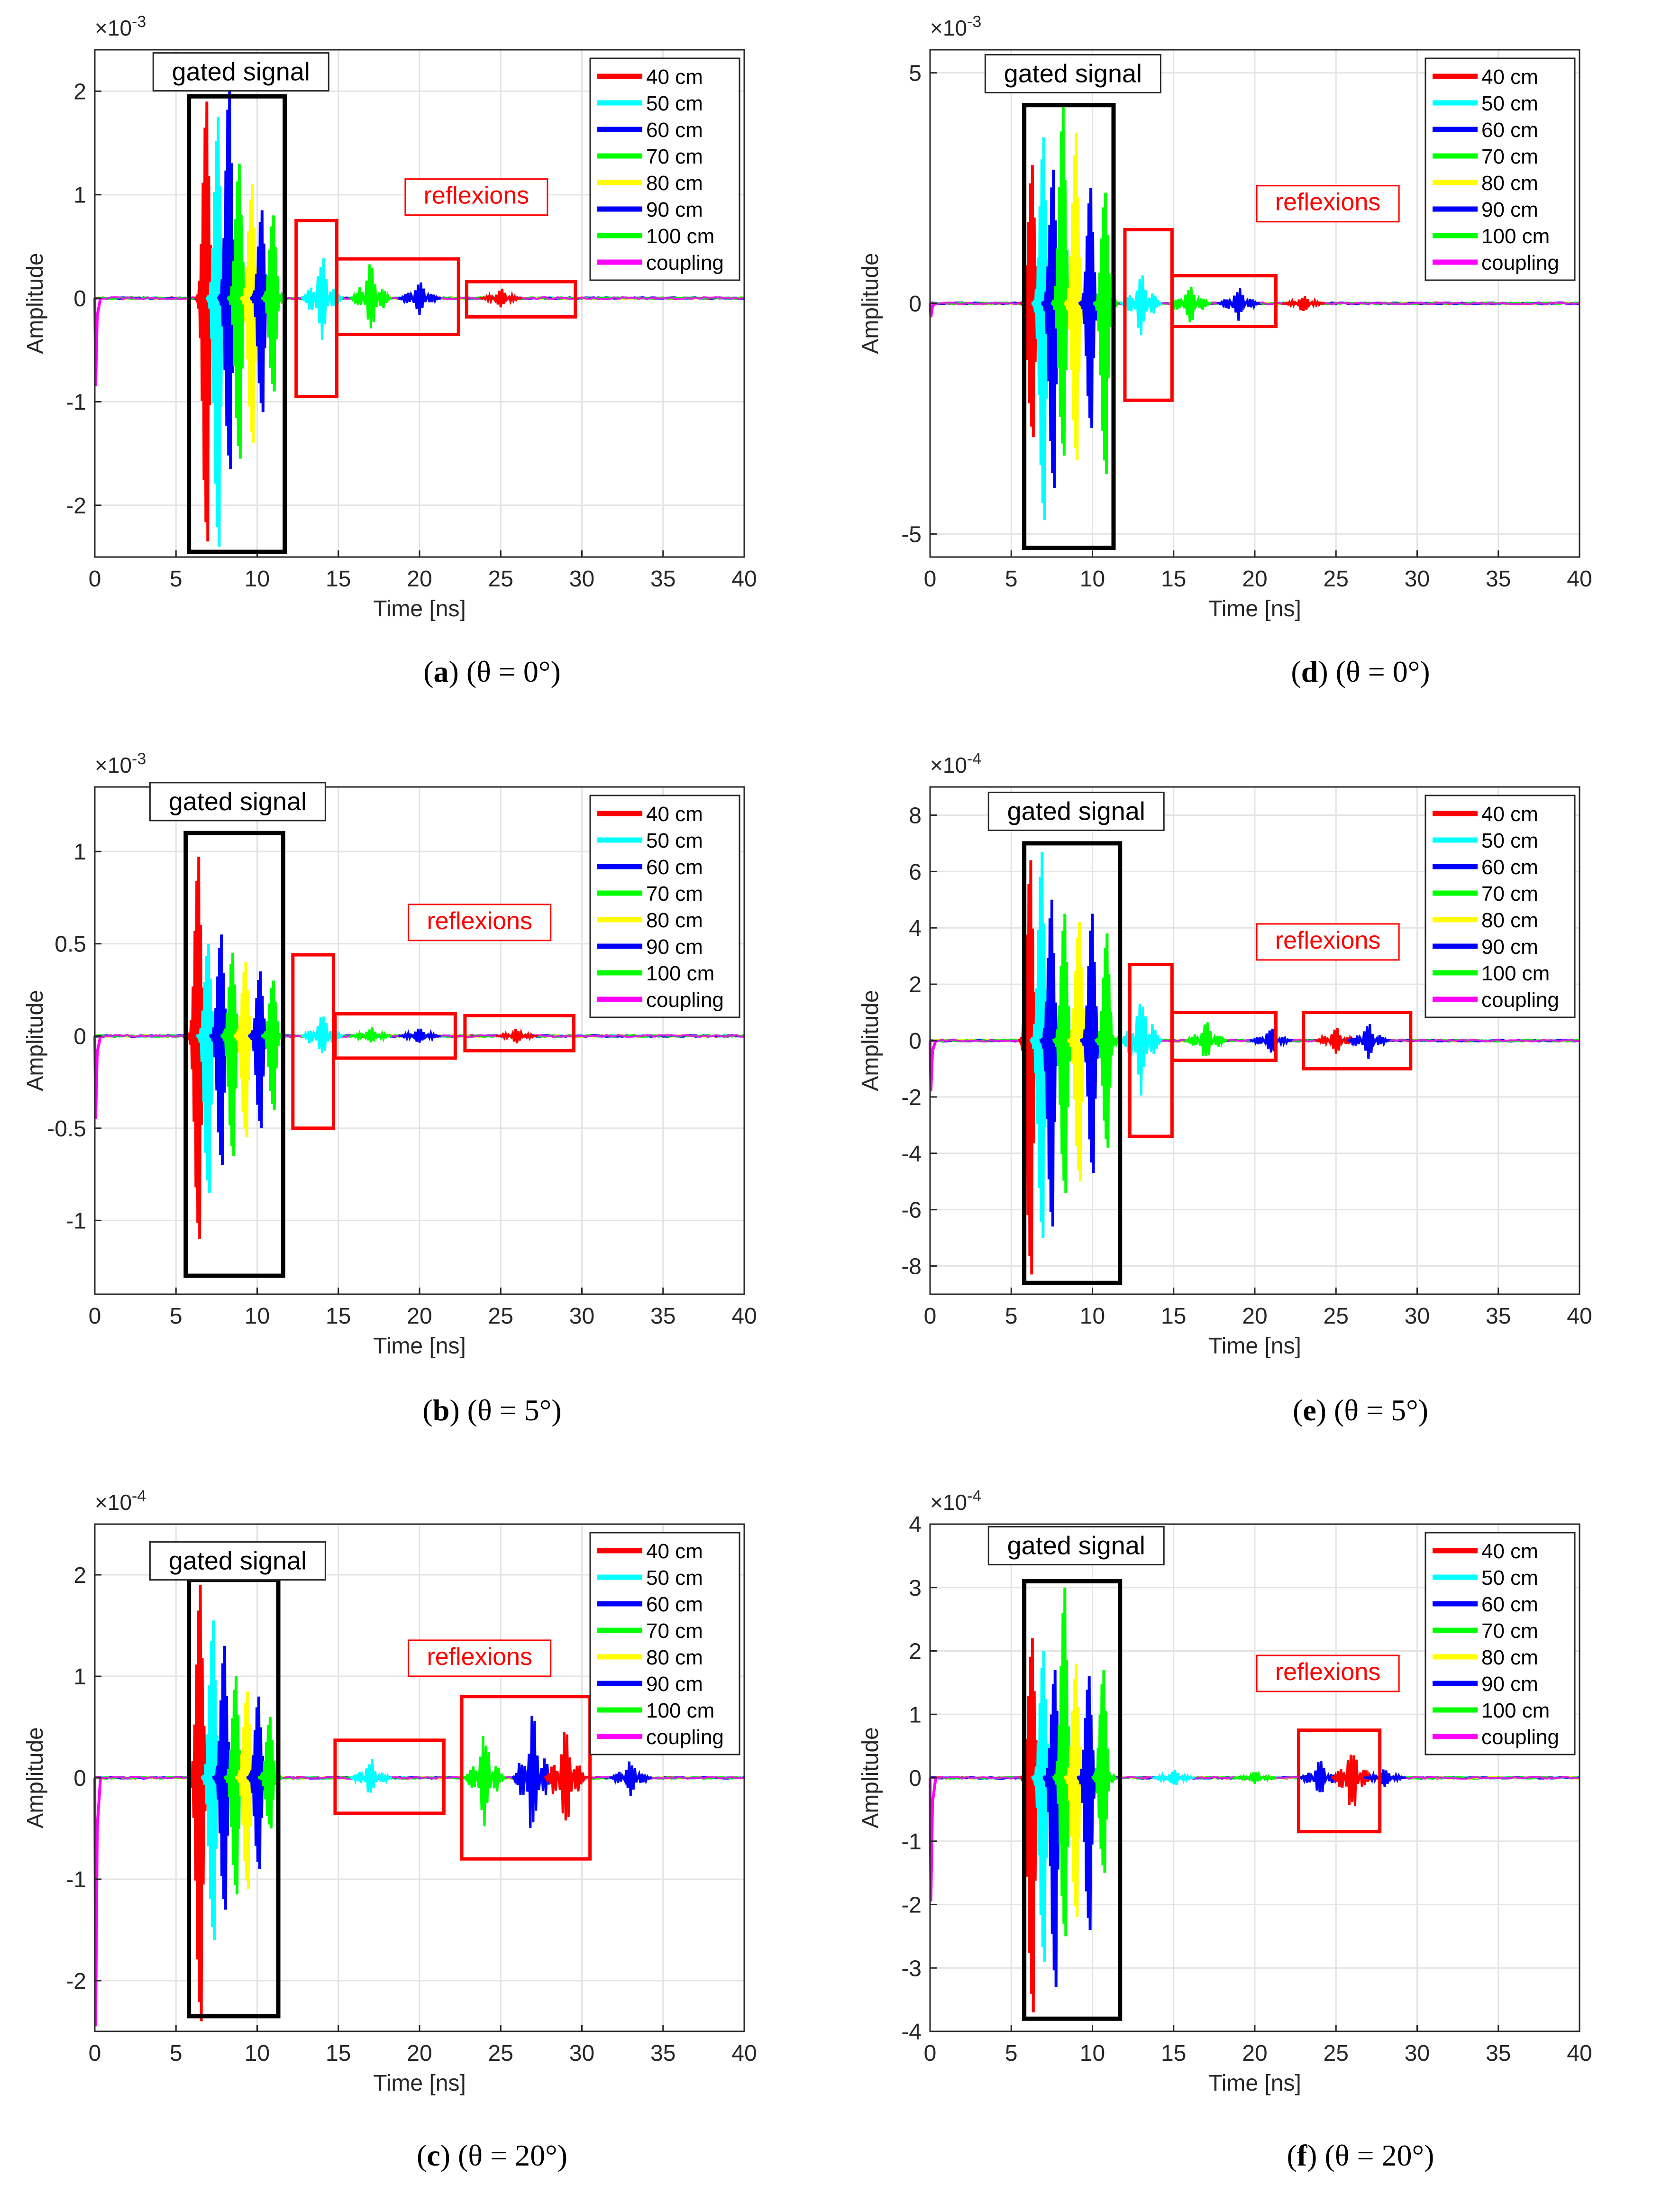  What do you see at coordinates (915, 872) in the screenshot?
I see `y-tick-label: 6` at bounding box center [915, 872].